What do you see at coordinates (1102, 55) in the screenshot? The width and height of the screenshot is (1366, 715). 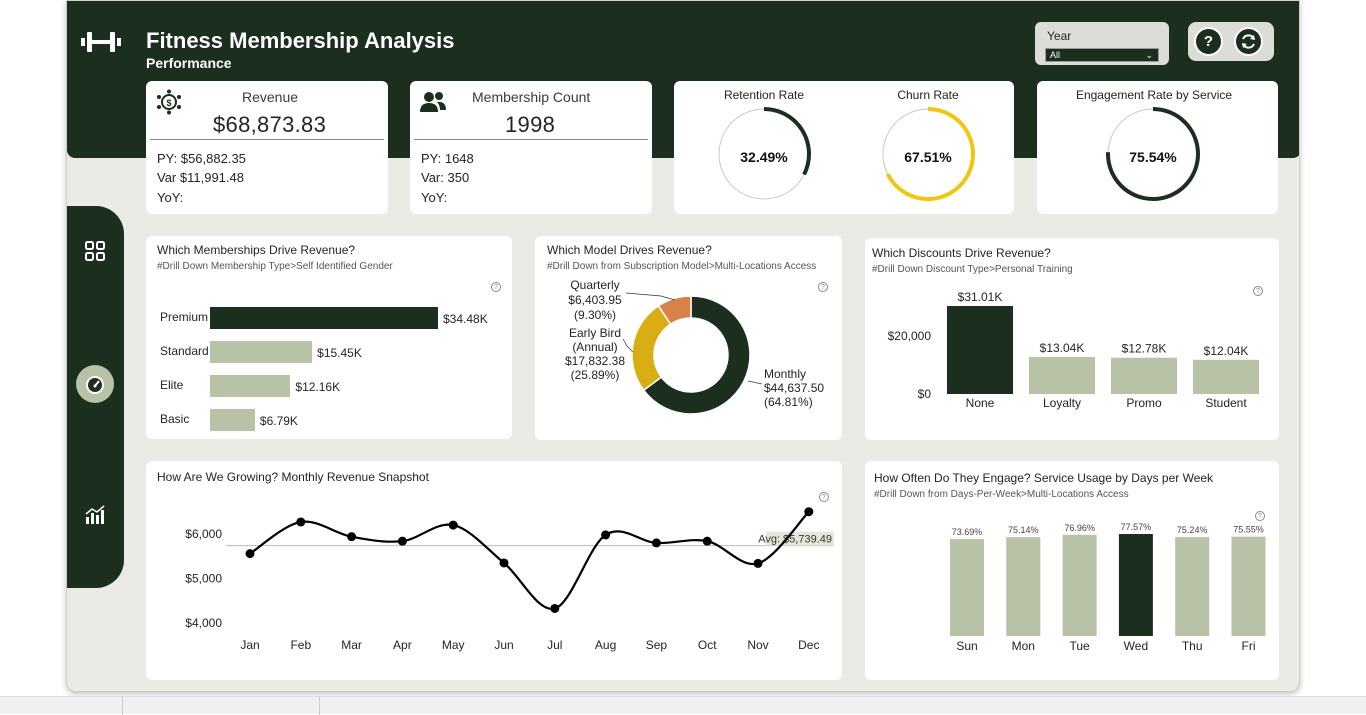 I see `year-dropdown: All ⌄` at bounding box center [1102, 55].